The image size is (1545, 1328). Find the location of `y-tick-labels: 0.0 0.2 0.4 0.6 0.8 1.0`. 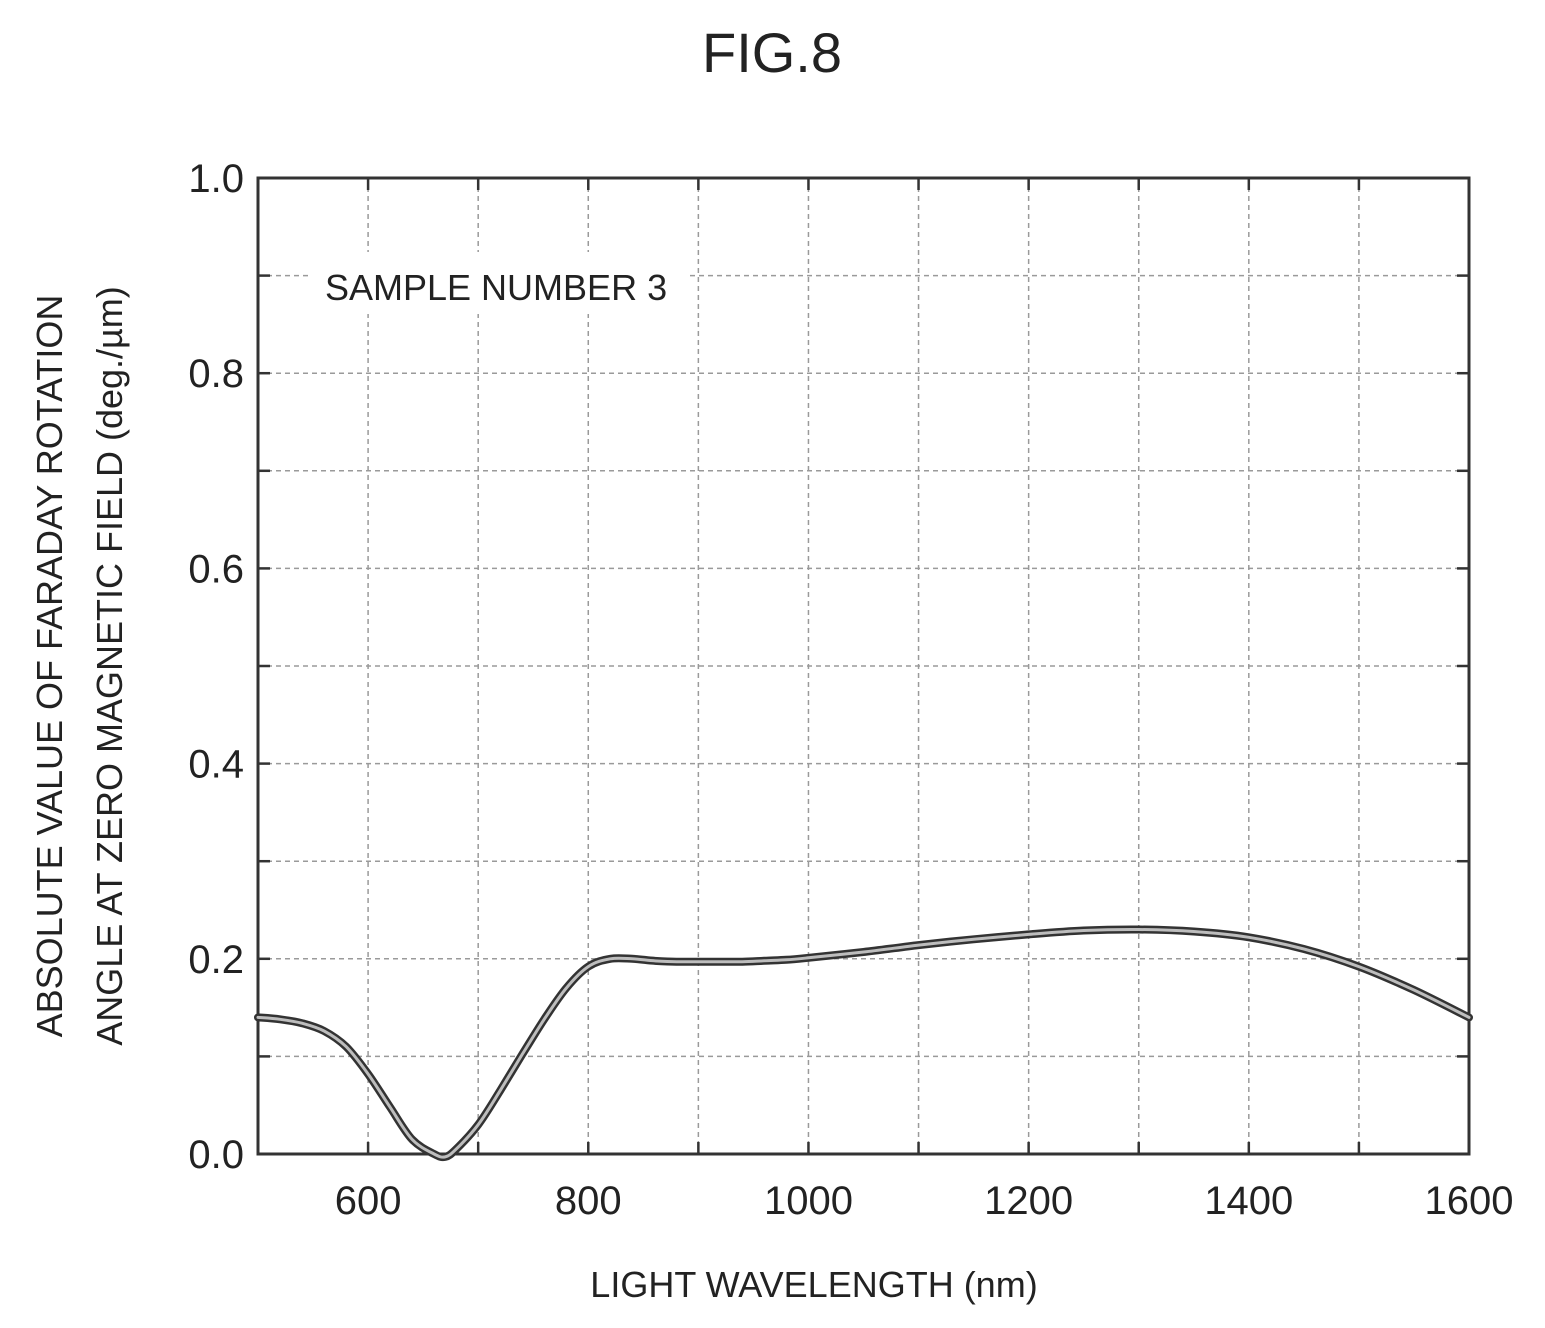

y-tick-labels: 0.0 0.2 0.4 0.6 0.8 1.0 is located at coordinates (216, 667).